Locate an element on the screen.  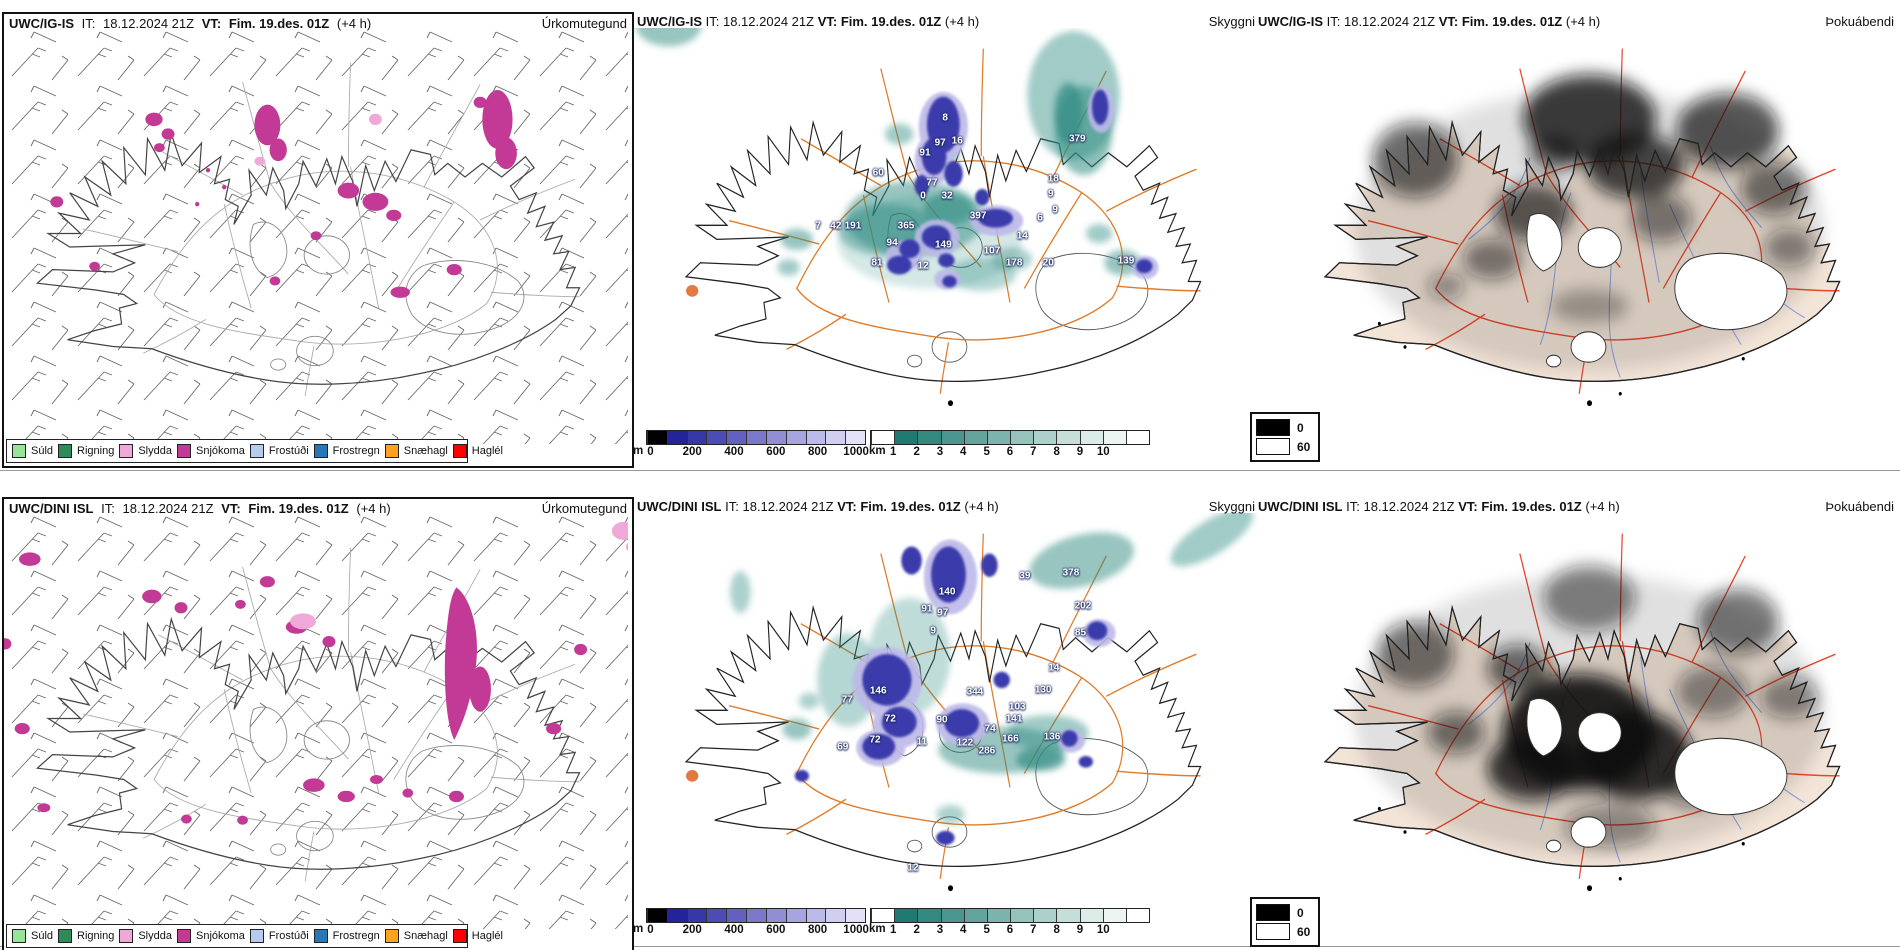
legend-label: Snæhagl is located at coordinates (425, 936).